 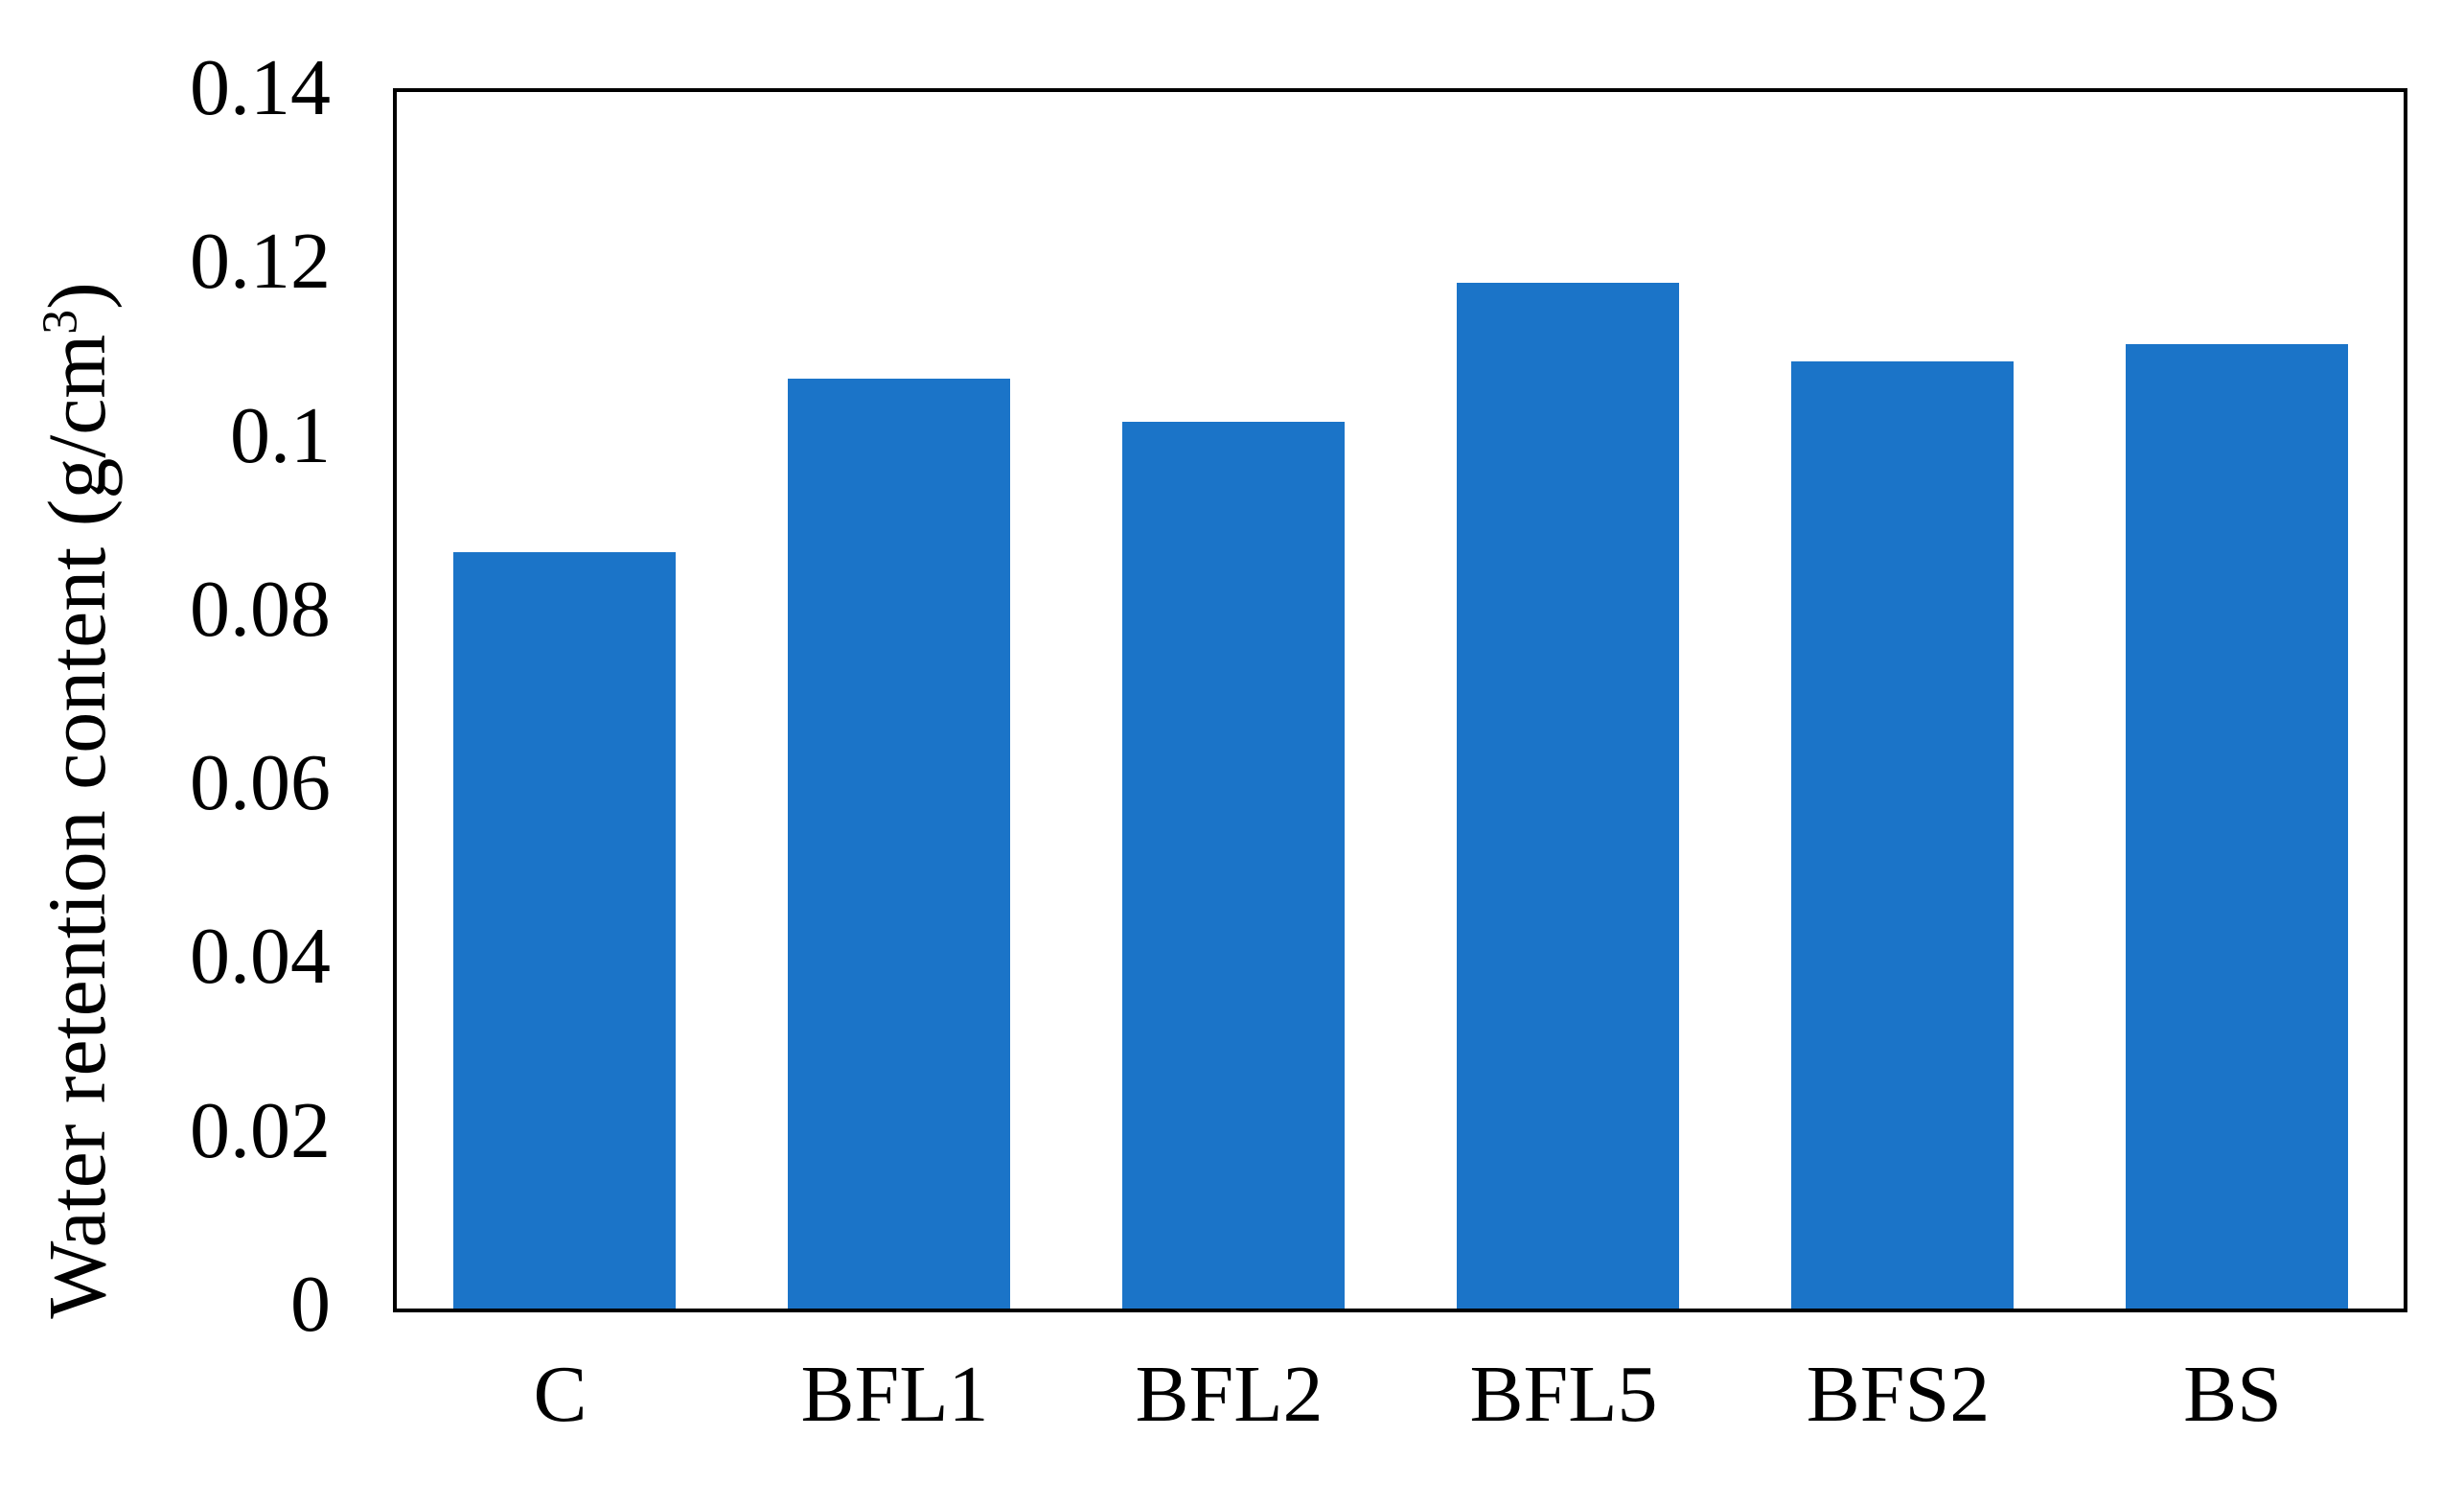 What do you see at coordinates (560, 1394) in the screenshot?
I see `x-tick-label-C: C` at bounding box center [560, 1394].